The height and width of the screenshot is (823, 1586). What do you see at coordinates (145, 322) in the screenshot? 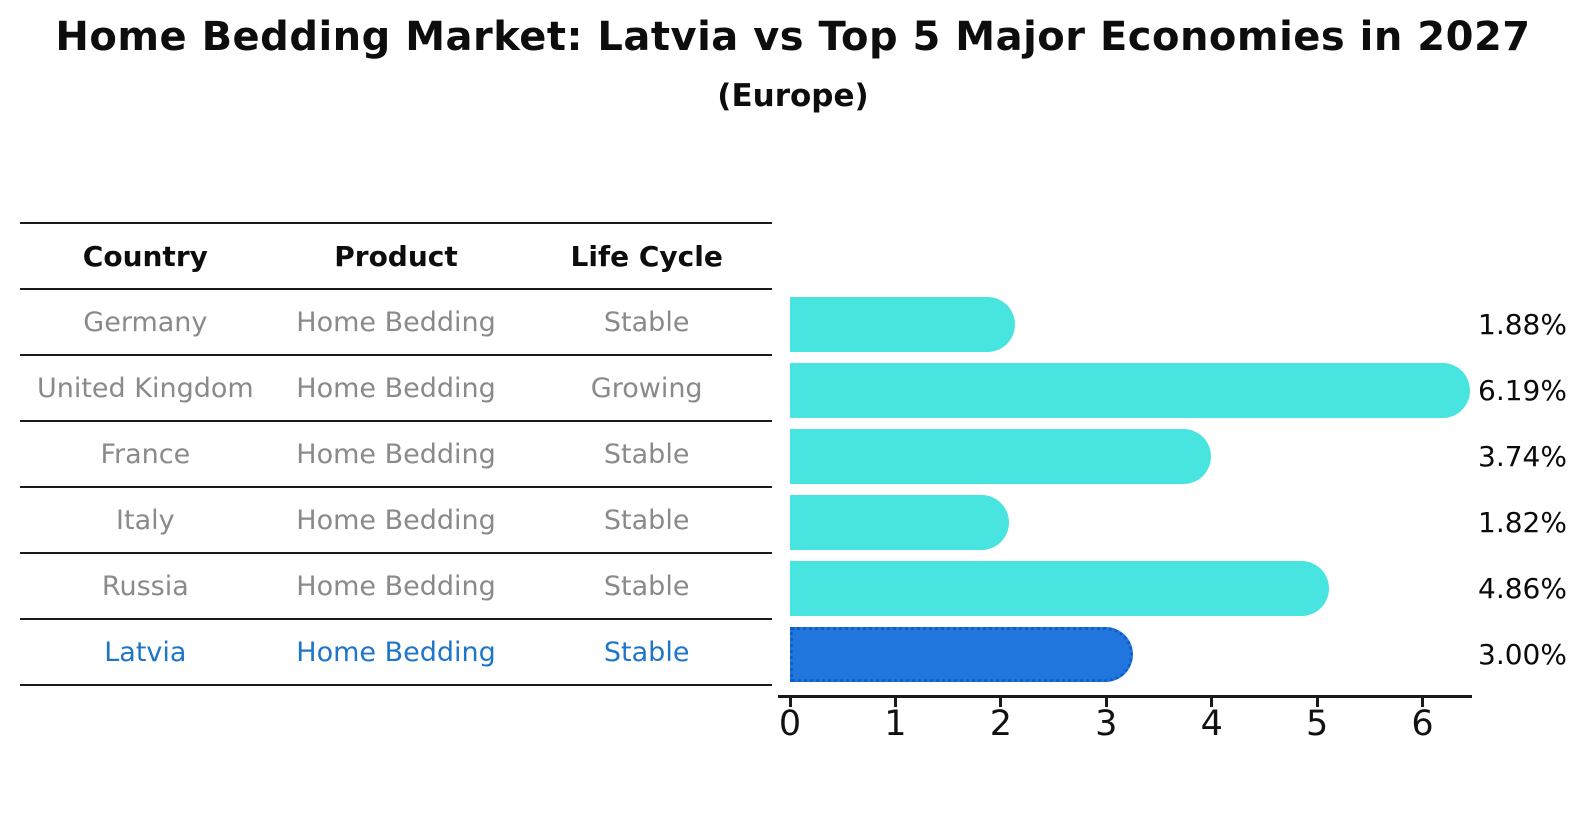
I see `cell-country: Germany` at bounding box center [145, 322].